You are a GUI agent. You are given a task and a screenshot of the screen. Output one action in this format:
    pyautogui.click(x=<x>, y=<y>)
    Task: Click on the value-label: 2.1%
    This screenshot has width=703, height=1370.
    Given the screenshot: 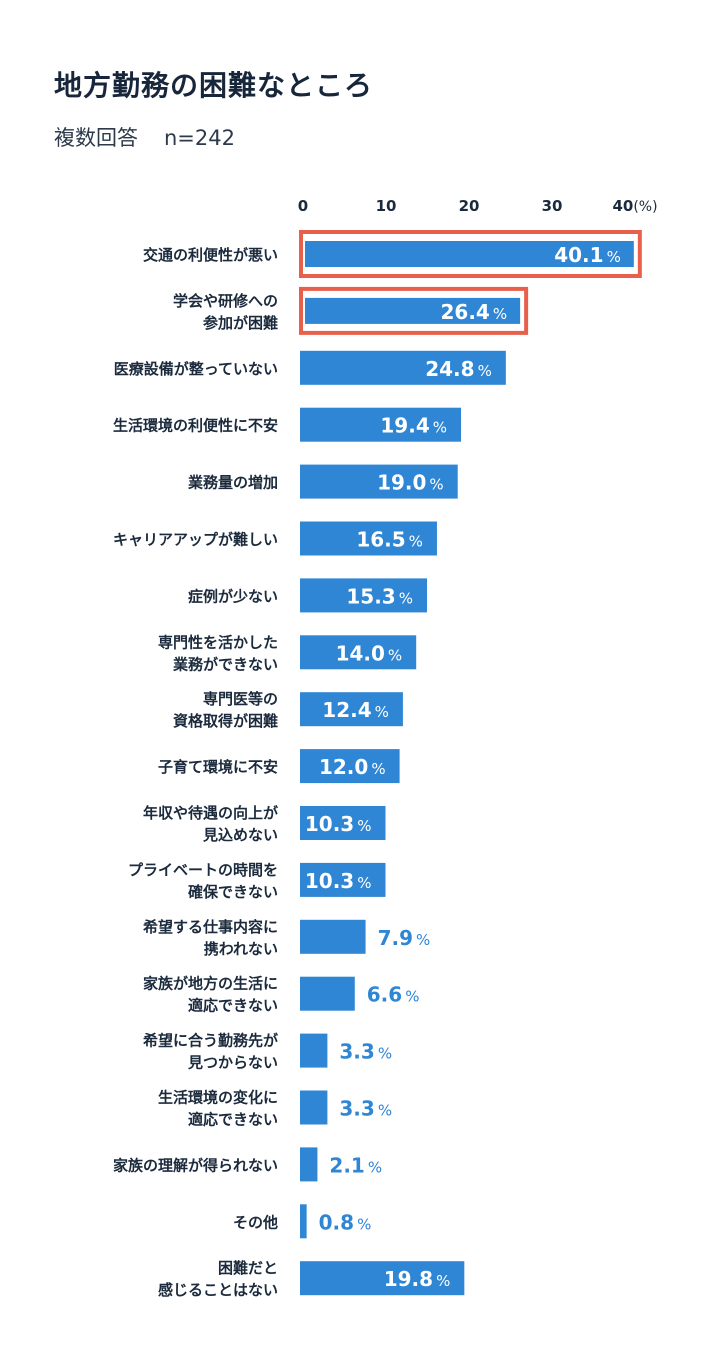 What is the action you would take?
    pyautogui.click(x=355, y=1165)
    